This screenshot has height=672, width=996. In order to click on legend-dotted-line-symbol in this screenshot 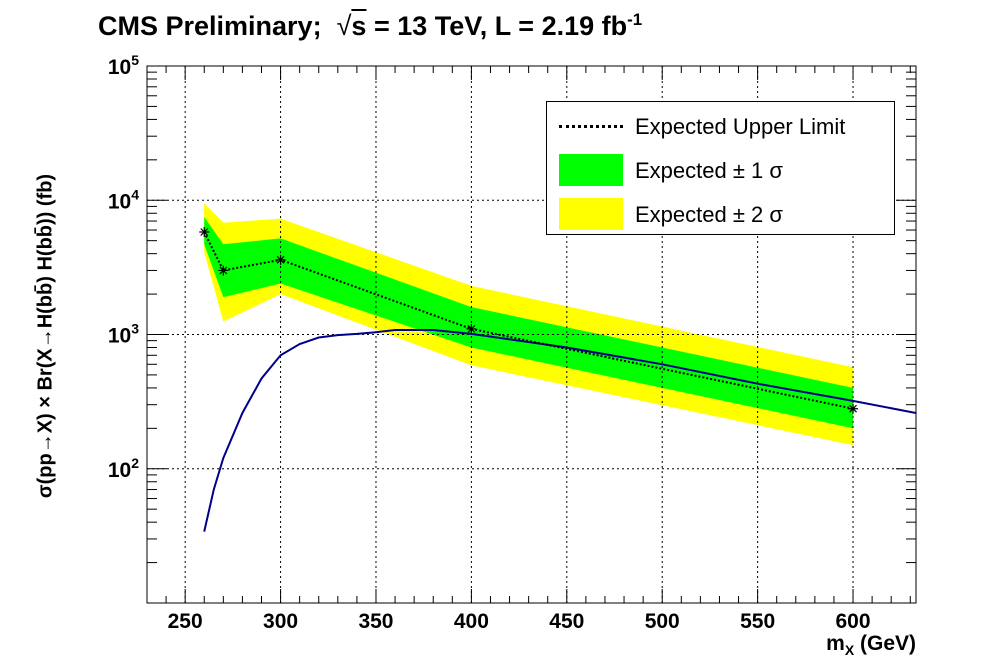, I will do `click(591, 126)`.